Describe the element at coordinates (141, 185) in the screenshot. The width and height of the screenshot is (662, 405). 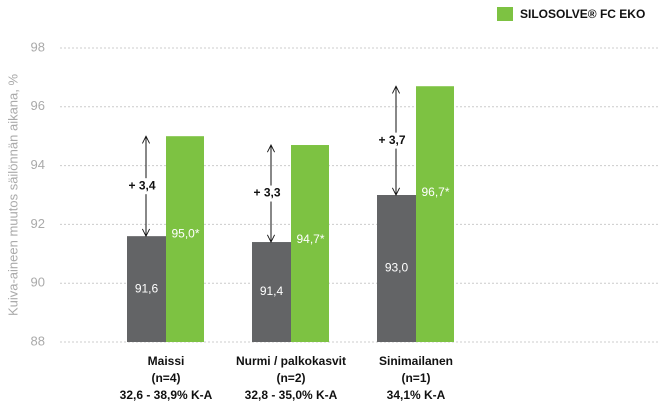
I see `annotation: + 3,4` at that location.